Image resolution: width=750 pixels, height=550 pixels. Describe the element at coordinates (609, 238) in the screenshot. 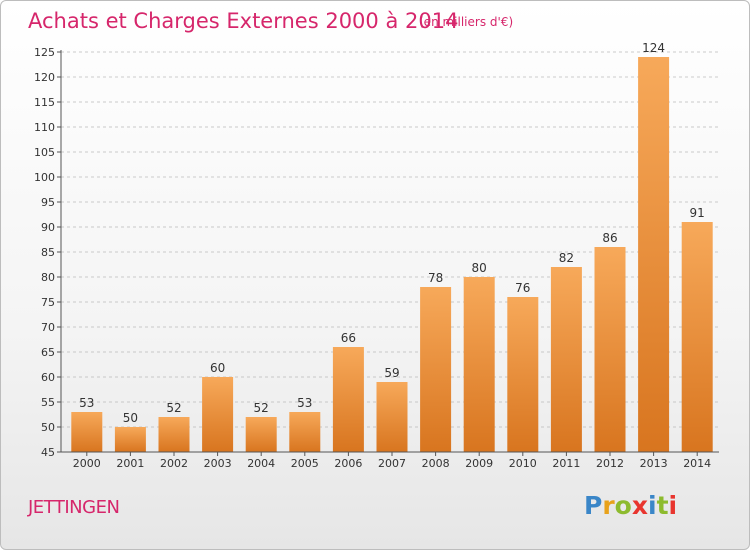

I see `value-label: 86` at that location.